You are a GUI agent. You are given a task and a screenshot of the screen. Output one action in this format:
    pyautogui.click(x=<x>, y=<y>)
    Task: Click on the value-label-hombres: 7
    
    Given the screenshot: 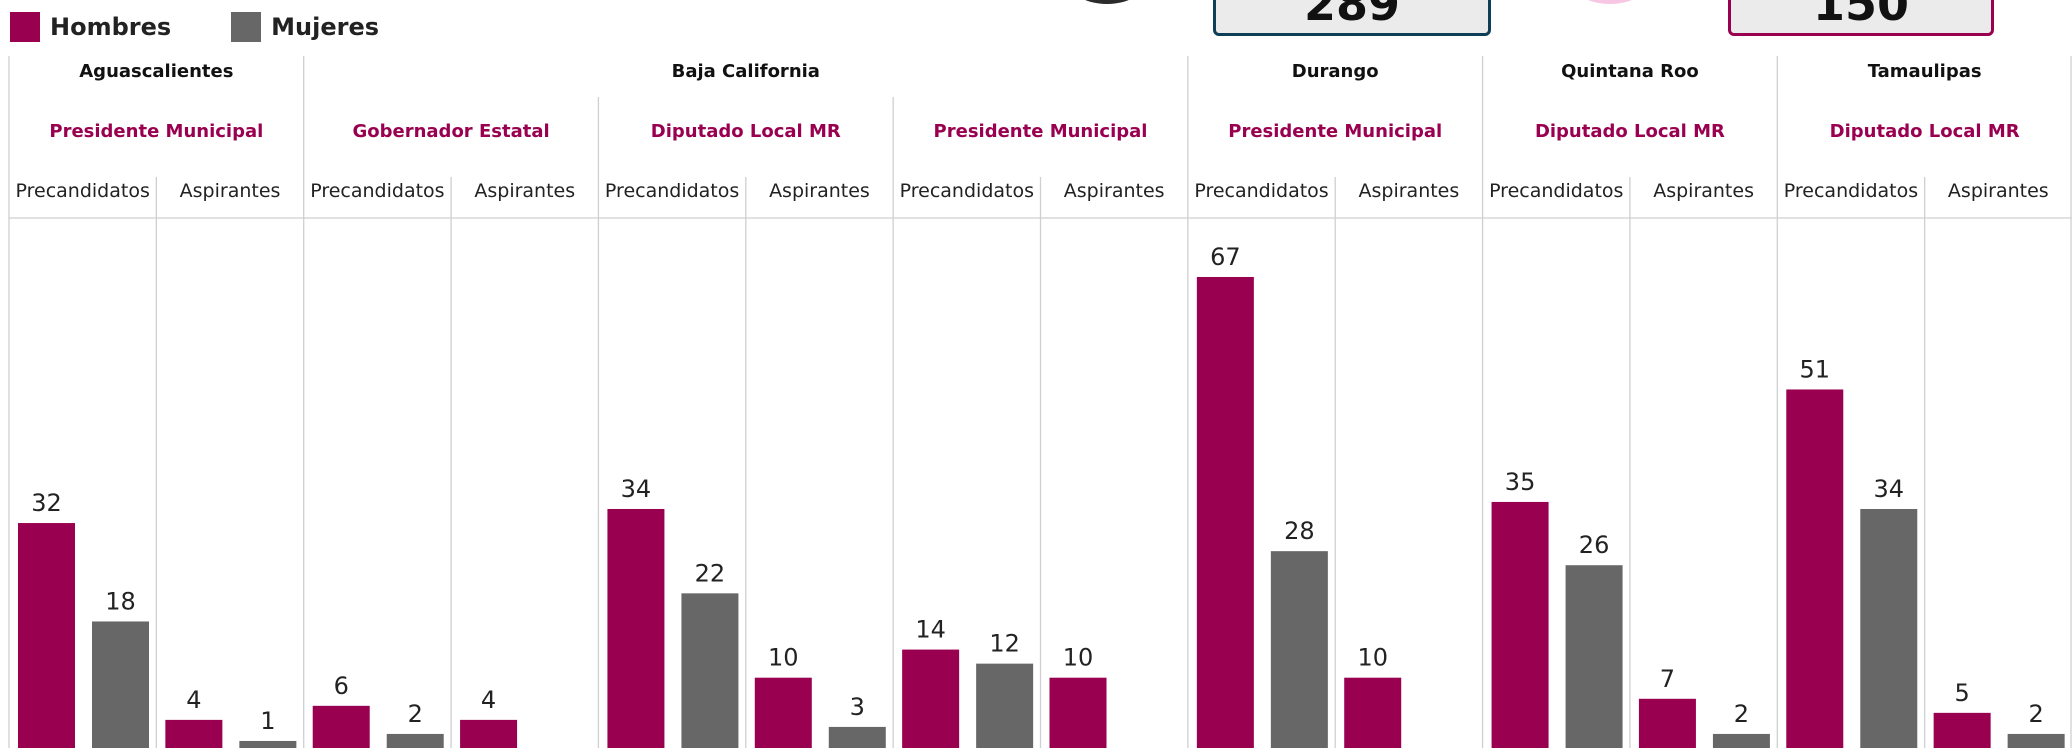 What is the action you would take?
    pyautogui.click(x=1667, y=679)
    